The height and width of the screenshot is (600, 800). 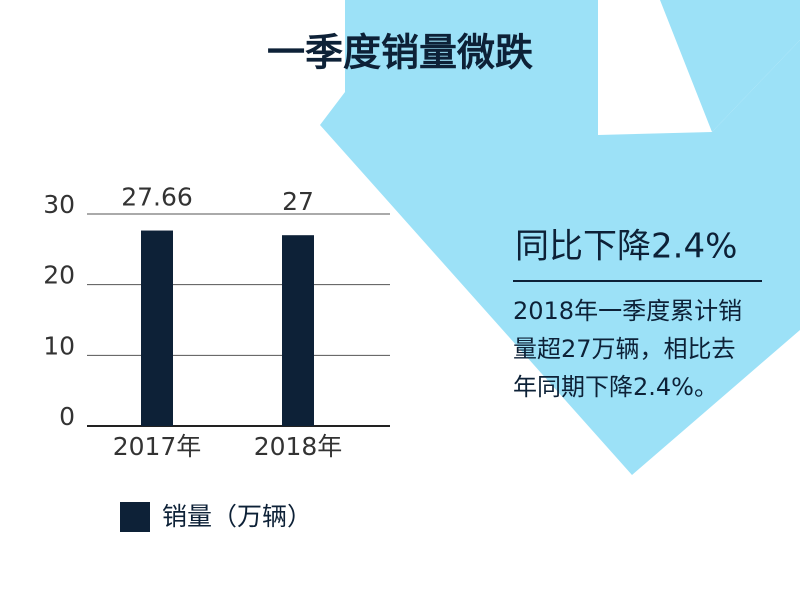 What do you see at coordinates (157, 197) in the screenshot?
I see `value-label: 27.66` at bounding box center [157, 197].